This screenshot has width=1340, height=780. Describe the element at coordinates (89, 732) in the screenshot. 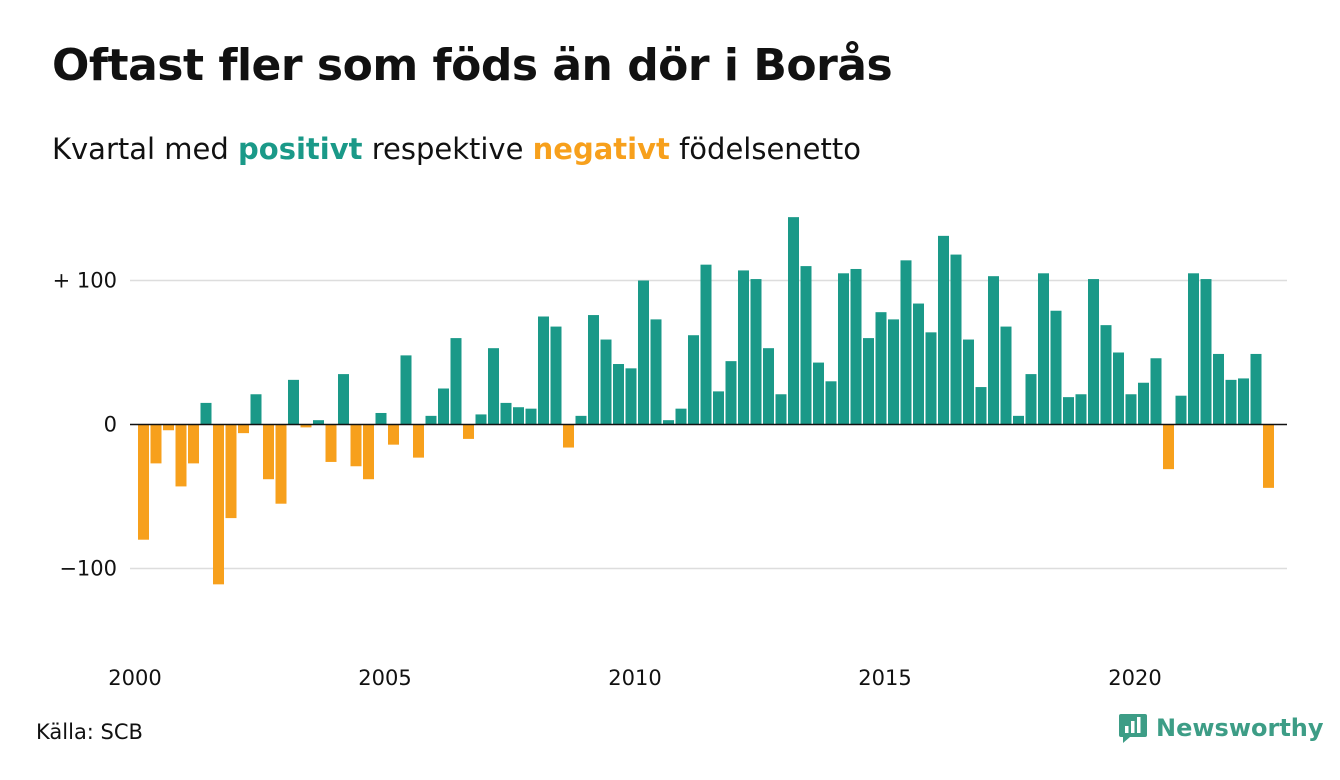

I see `source-note: Källa: SCB` at that location.